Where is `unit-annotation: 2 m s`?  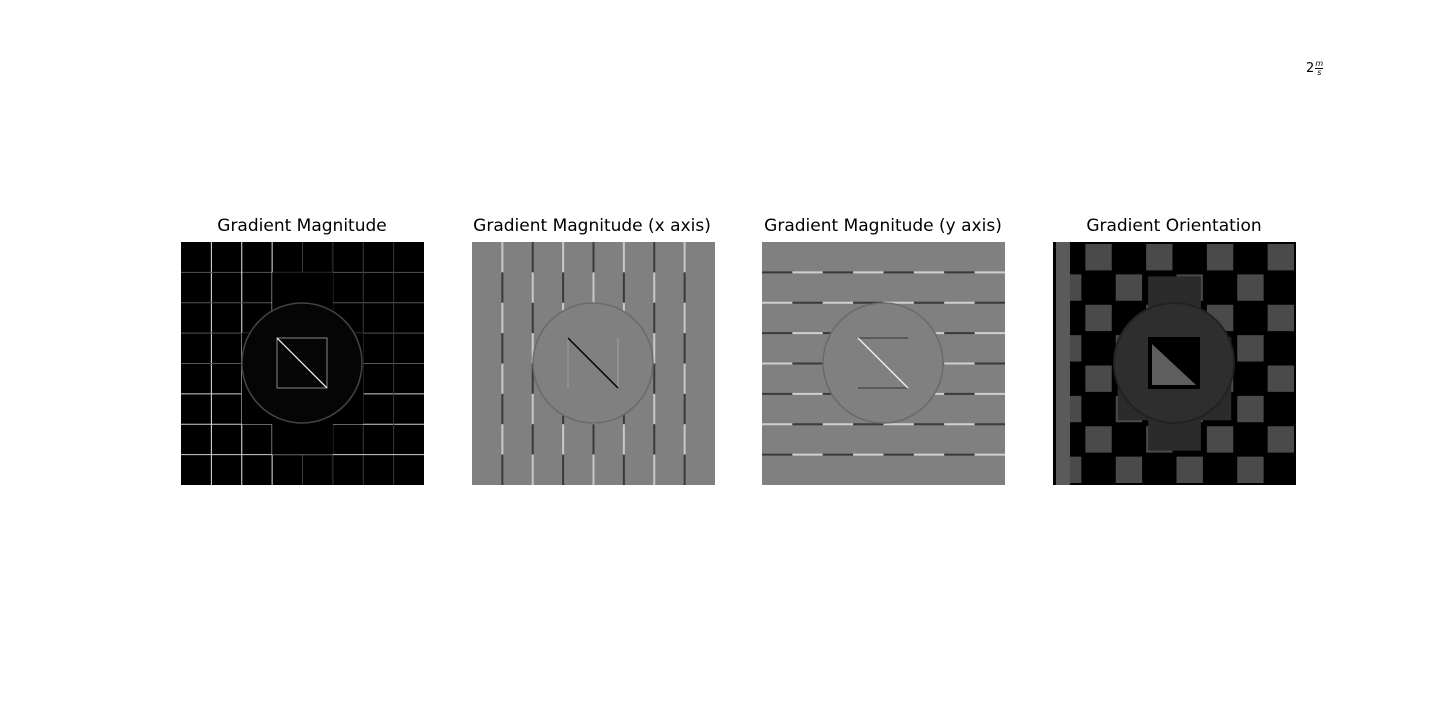
unit-annotation: 2 m s is located at coordinates (1314, 68).